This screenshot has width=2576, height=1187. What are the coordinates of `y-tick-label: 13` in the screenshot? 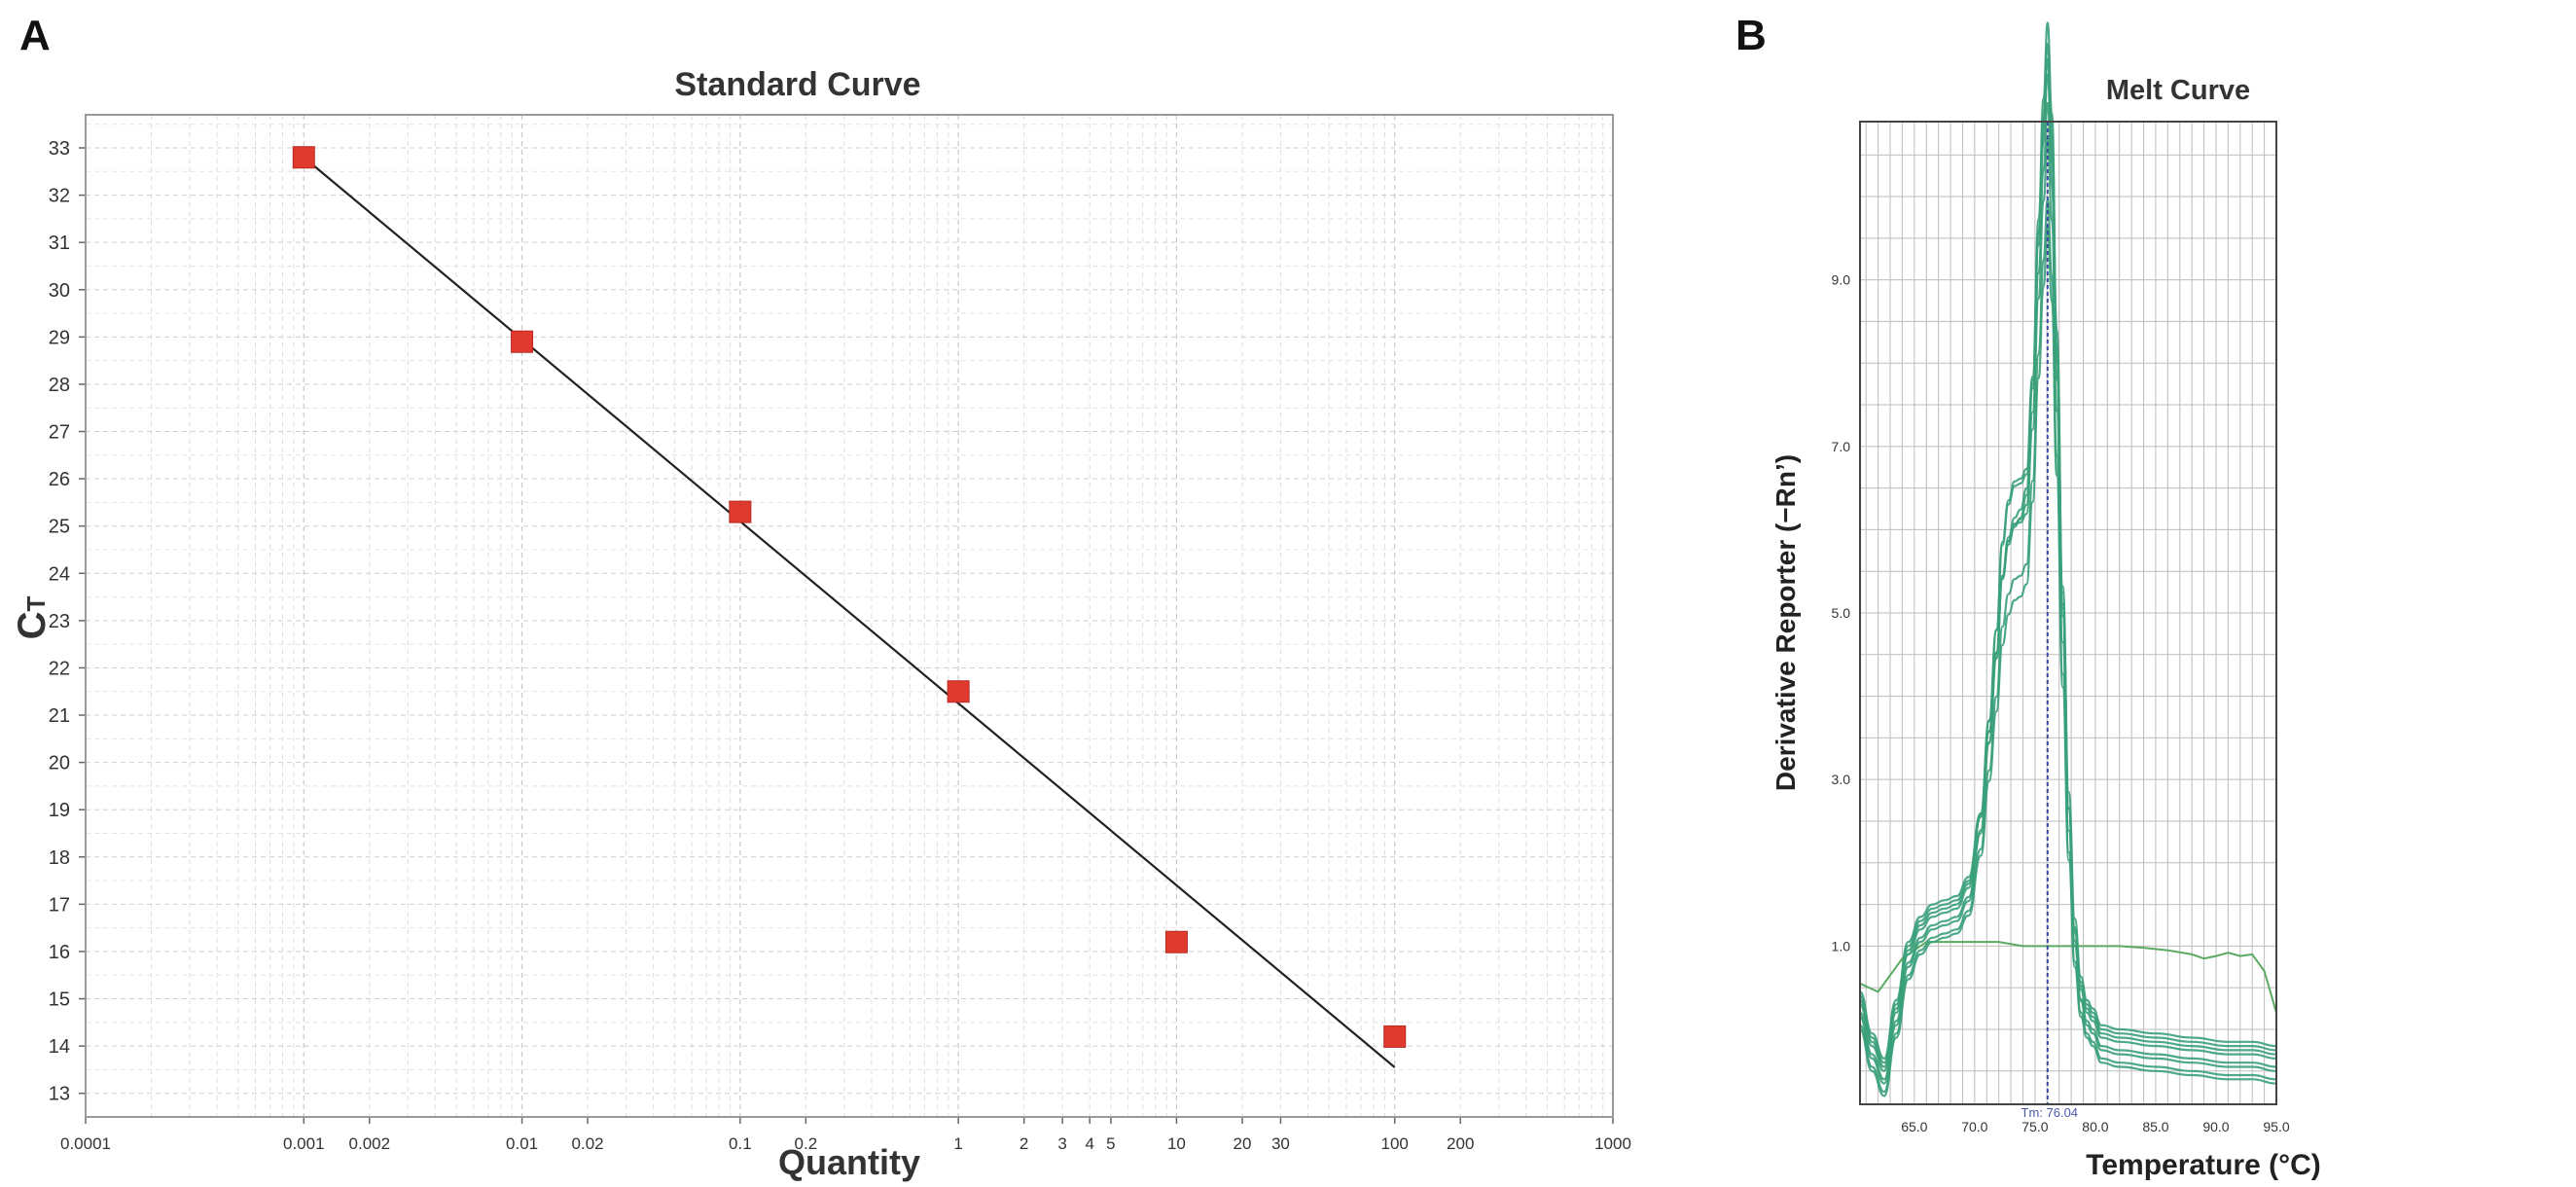 It's located at (59, 1094).